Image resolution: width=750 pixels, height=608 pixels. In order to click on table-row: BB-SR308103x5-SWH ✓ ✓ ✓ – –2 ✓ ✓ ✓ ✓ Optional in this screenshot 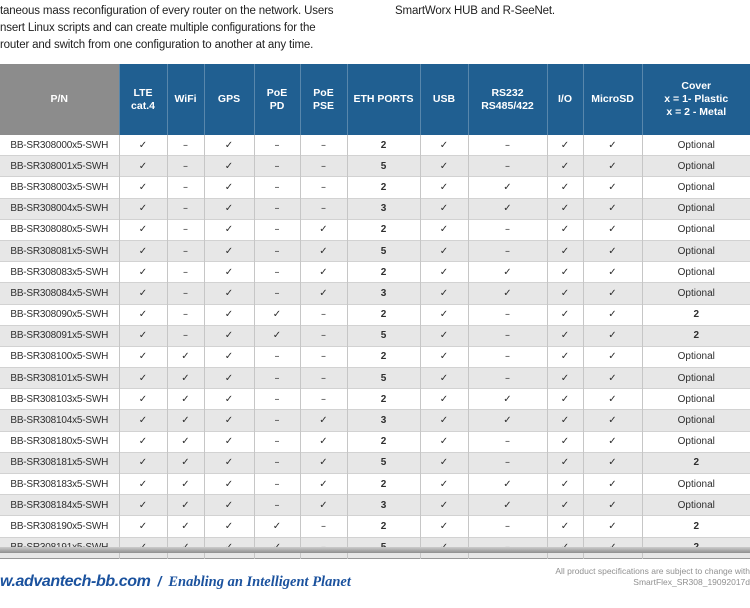, I will do `click(375, 399)`.